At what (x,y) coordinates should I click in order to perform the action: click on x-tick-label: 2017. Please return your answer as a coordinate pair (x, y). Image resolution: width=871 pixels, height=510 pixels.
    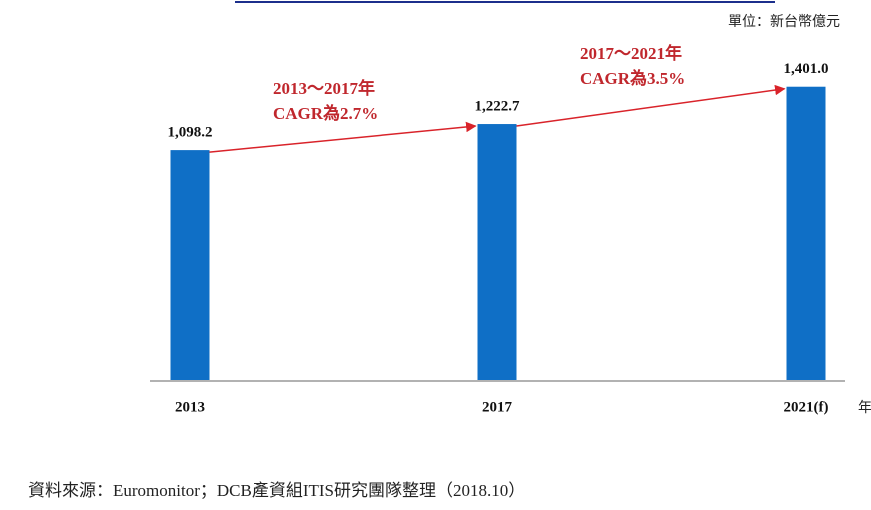
    Looking at the image, I should click on (497, 407).